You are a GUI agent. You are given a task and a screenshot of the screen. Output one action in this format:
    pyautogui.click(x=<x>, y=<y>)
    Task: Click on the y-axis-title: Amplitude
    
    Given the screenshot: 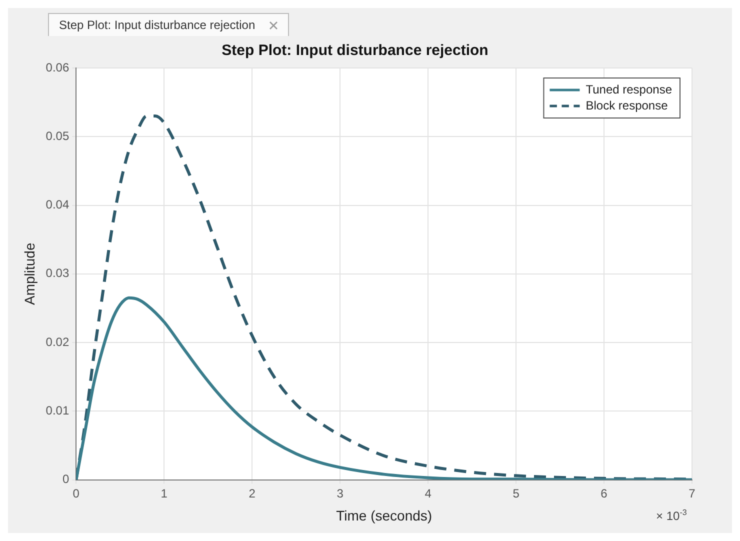 What is the action you would take?
    pyautogui.click(x=29, y=274)
    